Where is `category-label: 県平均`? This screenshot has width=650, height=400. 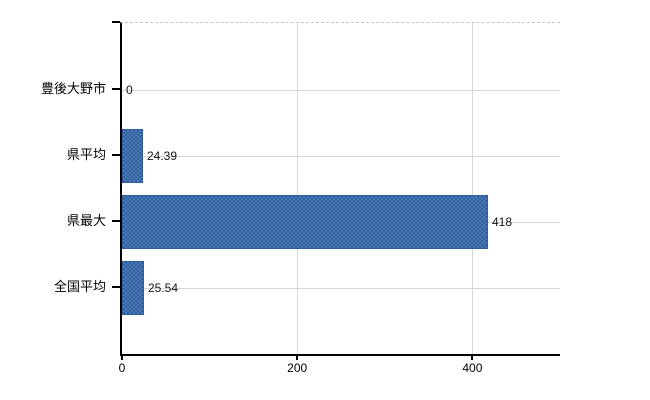
category-label: 県平均 is located at coordinates (86, 154).